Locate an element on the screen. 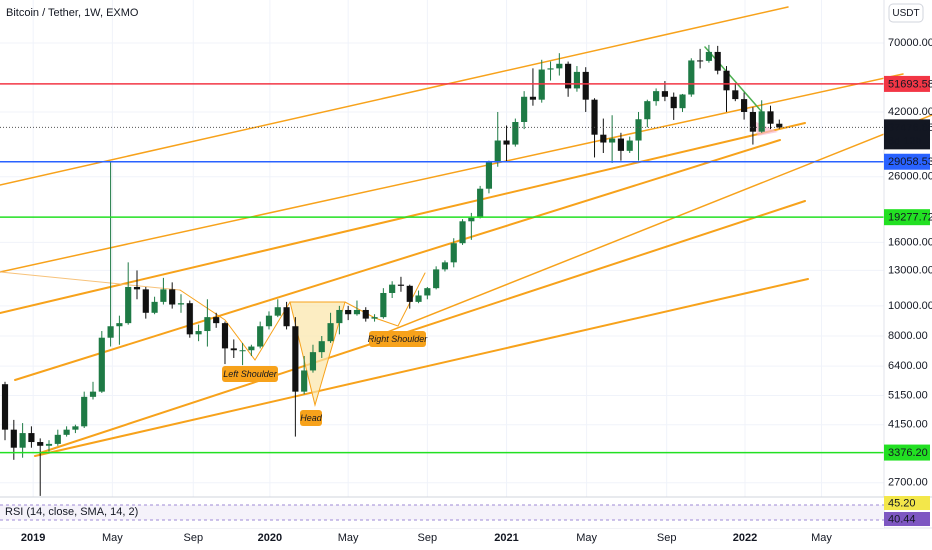 The image size is (932, 550). level-tag is located at coordinates (907, 161).